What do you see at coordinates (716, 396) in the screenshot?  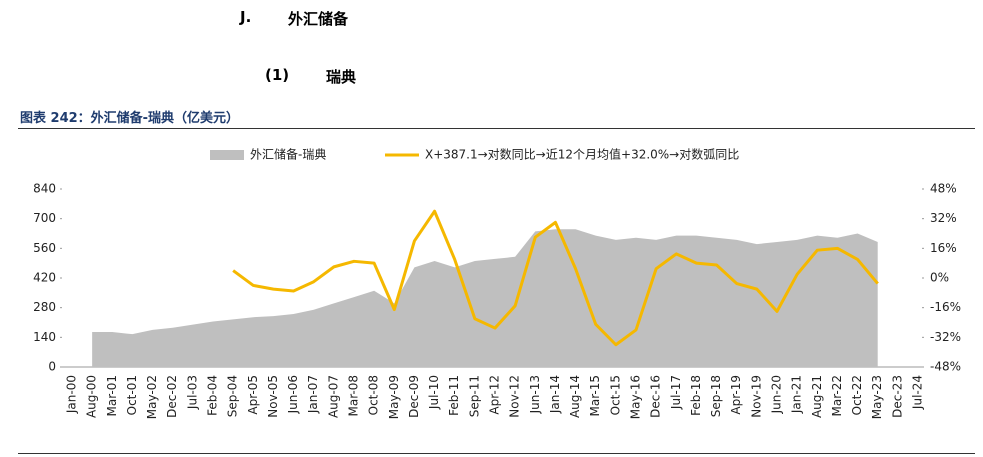 I see `x-tick-label: Sep-18` at bounding box center [716, 396].